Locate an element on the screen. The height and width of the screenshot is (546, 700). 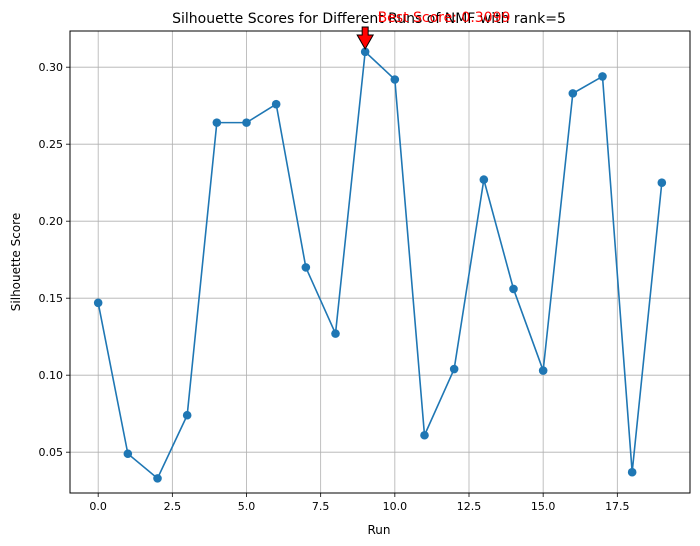
y-axis-ticks: 0.05 0.10 0.15 0.20 0.25 0.30 is located at coordinates (54, 260).